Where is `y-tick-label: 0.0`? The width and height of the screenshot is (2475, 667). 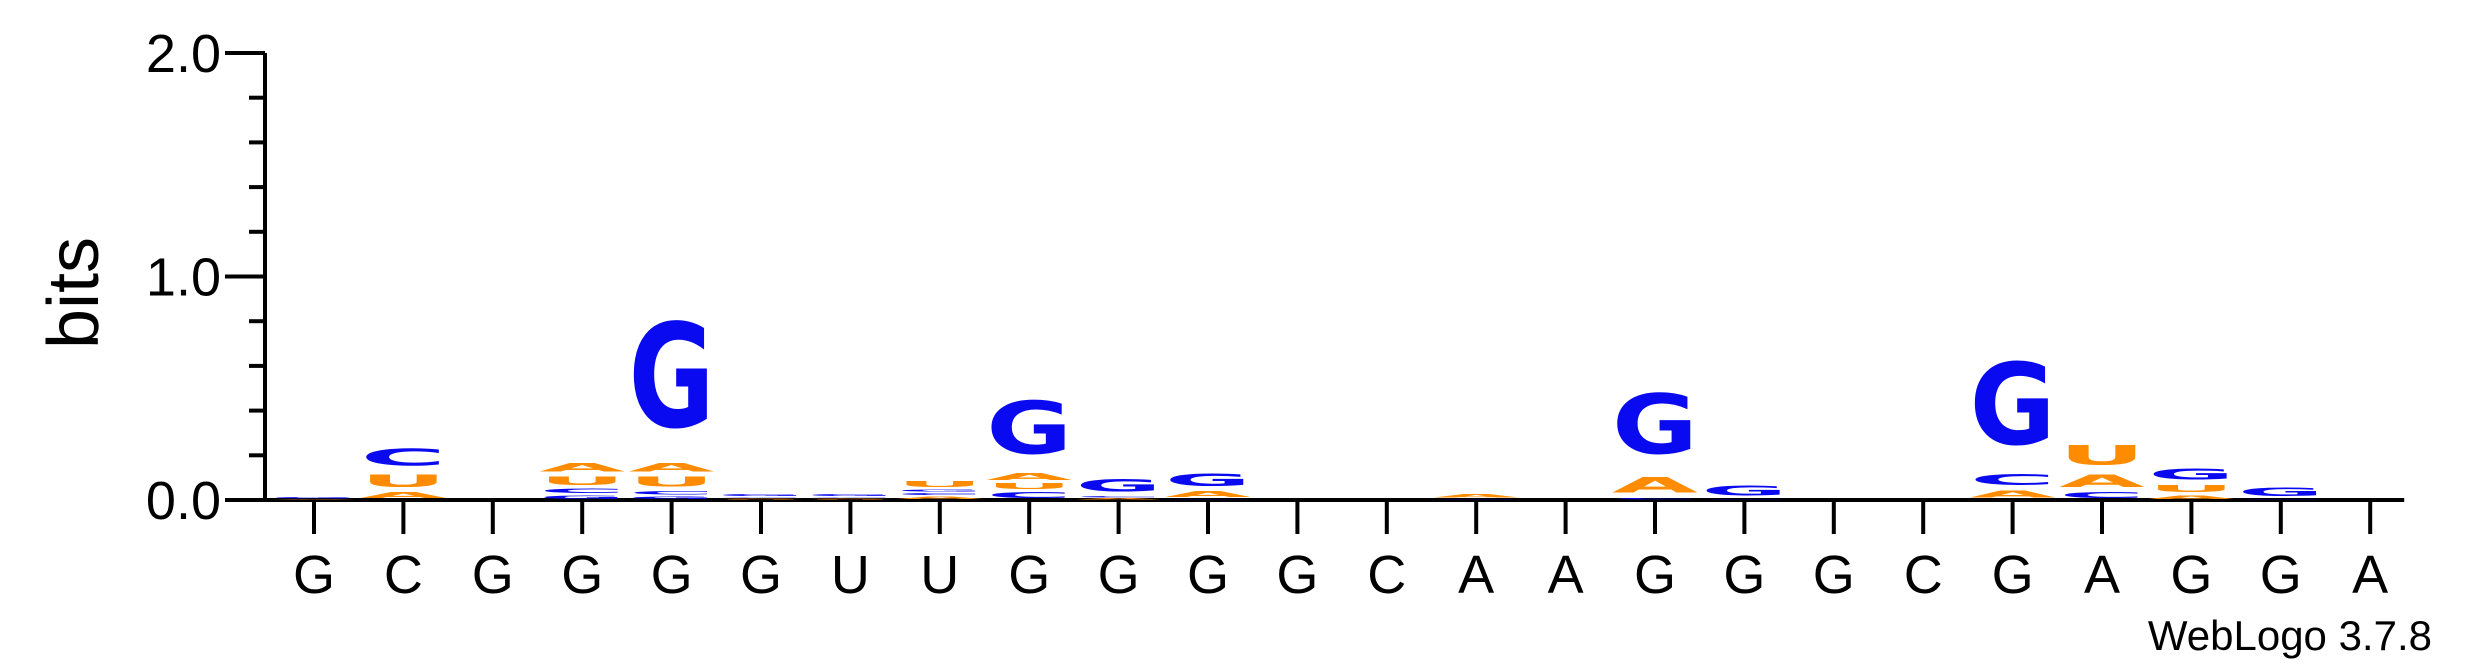 y-tick-label: 0.0 is located at coordinates (183, 501).